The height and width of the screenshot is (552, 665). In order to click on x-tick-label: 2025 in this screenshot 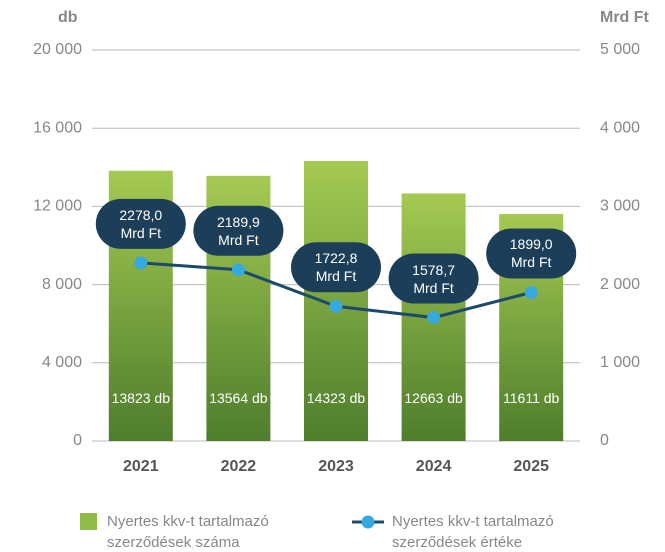, I will do `click(531, 466)`.